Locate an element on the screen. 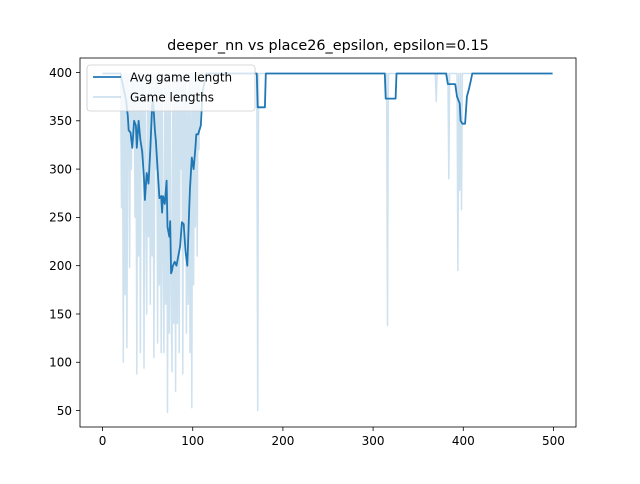 The image size is (640, 484). y-tick-label: 300 is located at coordinates (60, 169).